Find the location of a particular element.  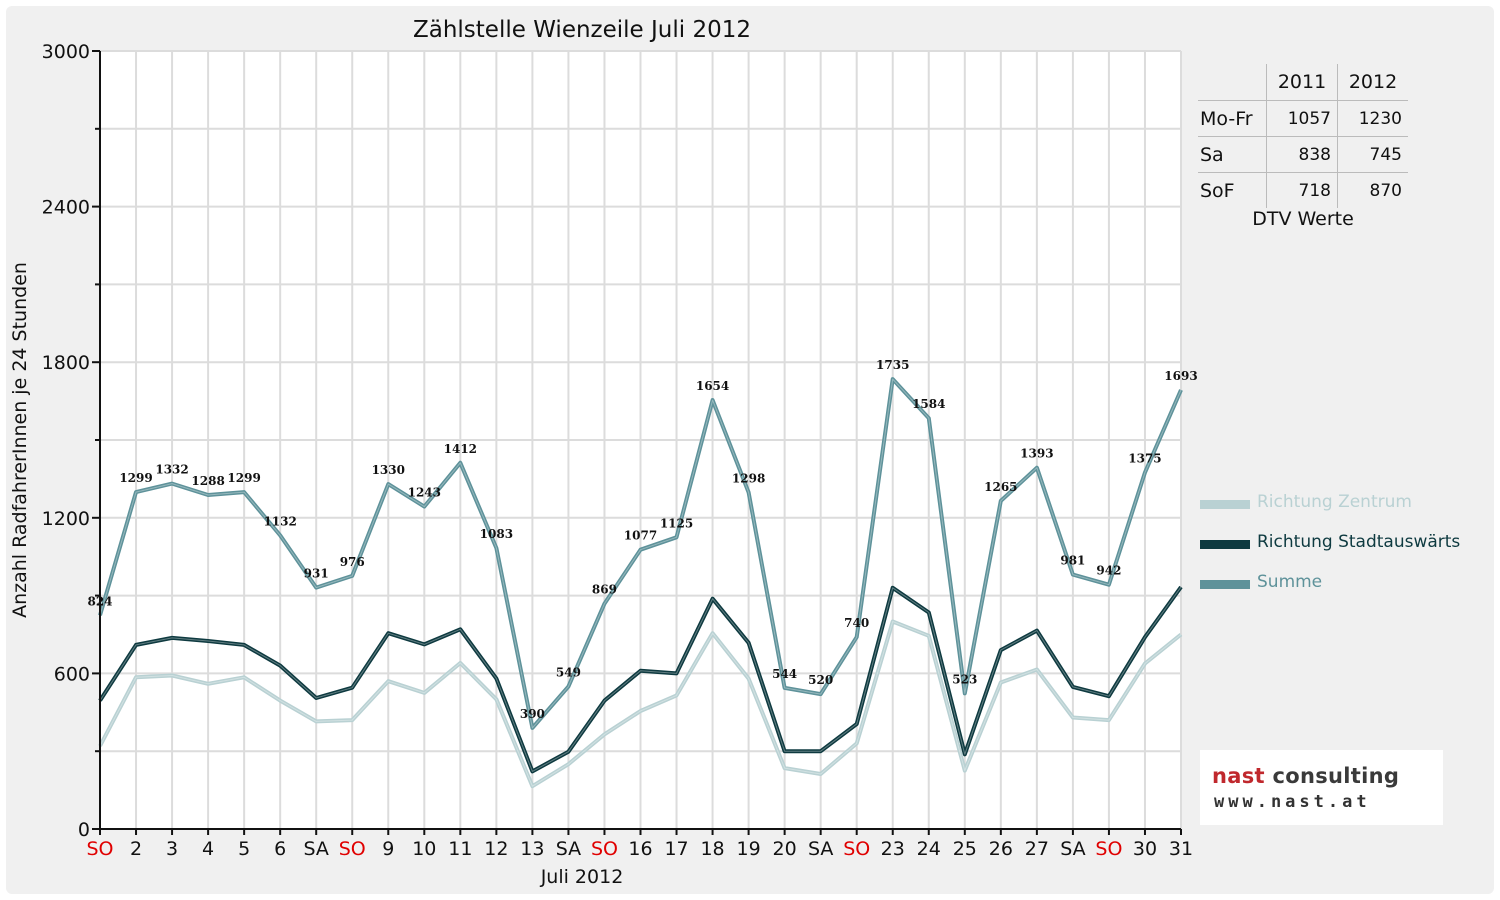

y-tick-label: 3000 is located at coordinates (66, 52).